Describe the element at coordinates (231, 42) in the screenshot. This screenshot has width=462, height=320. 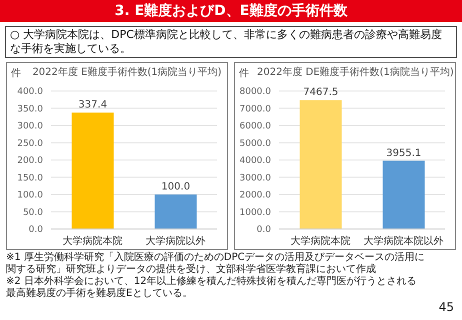
I see `text: ○ 大学病院本院は、DPC標準病院と比較して、非常に多くの難病患者の診療や高難易度な手術を実施している。` at that location.